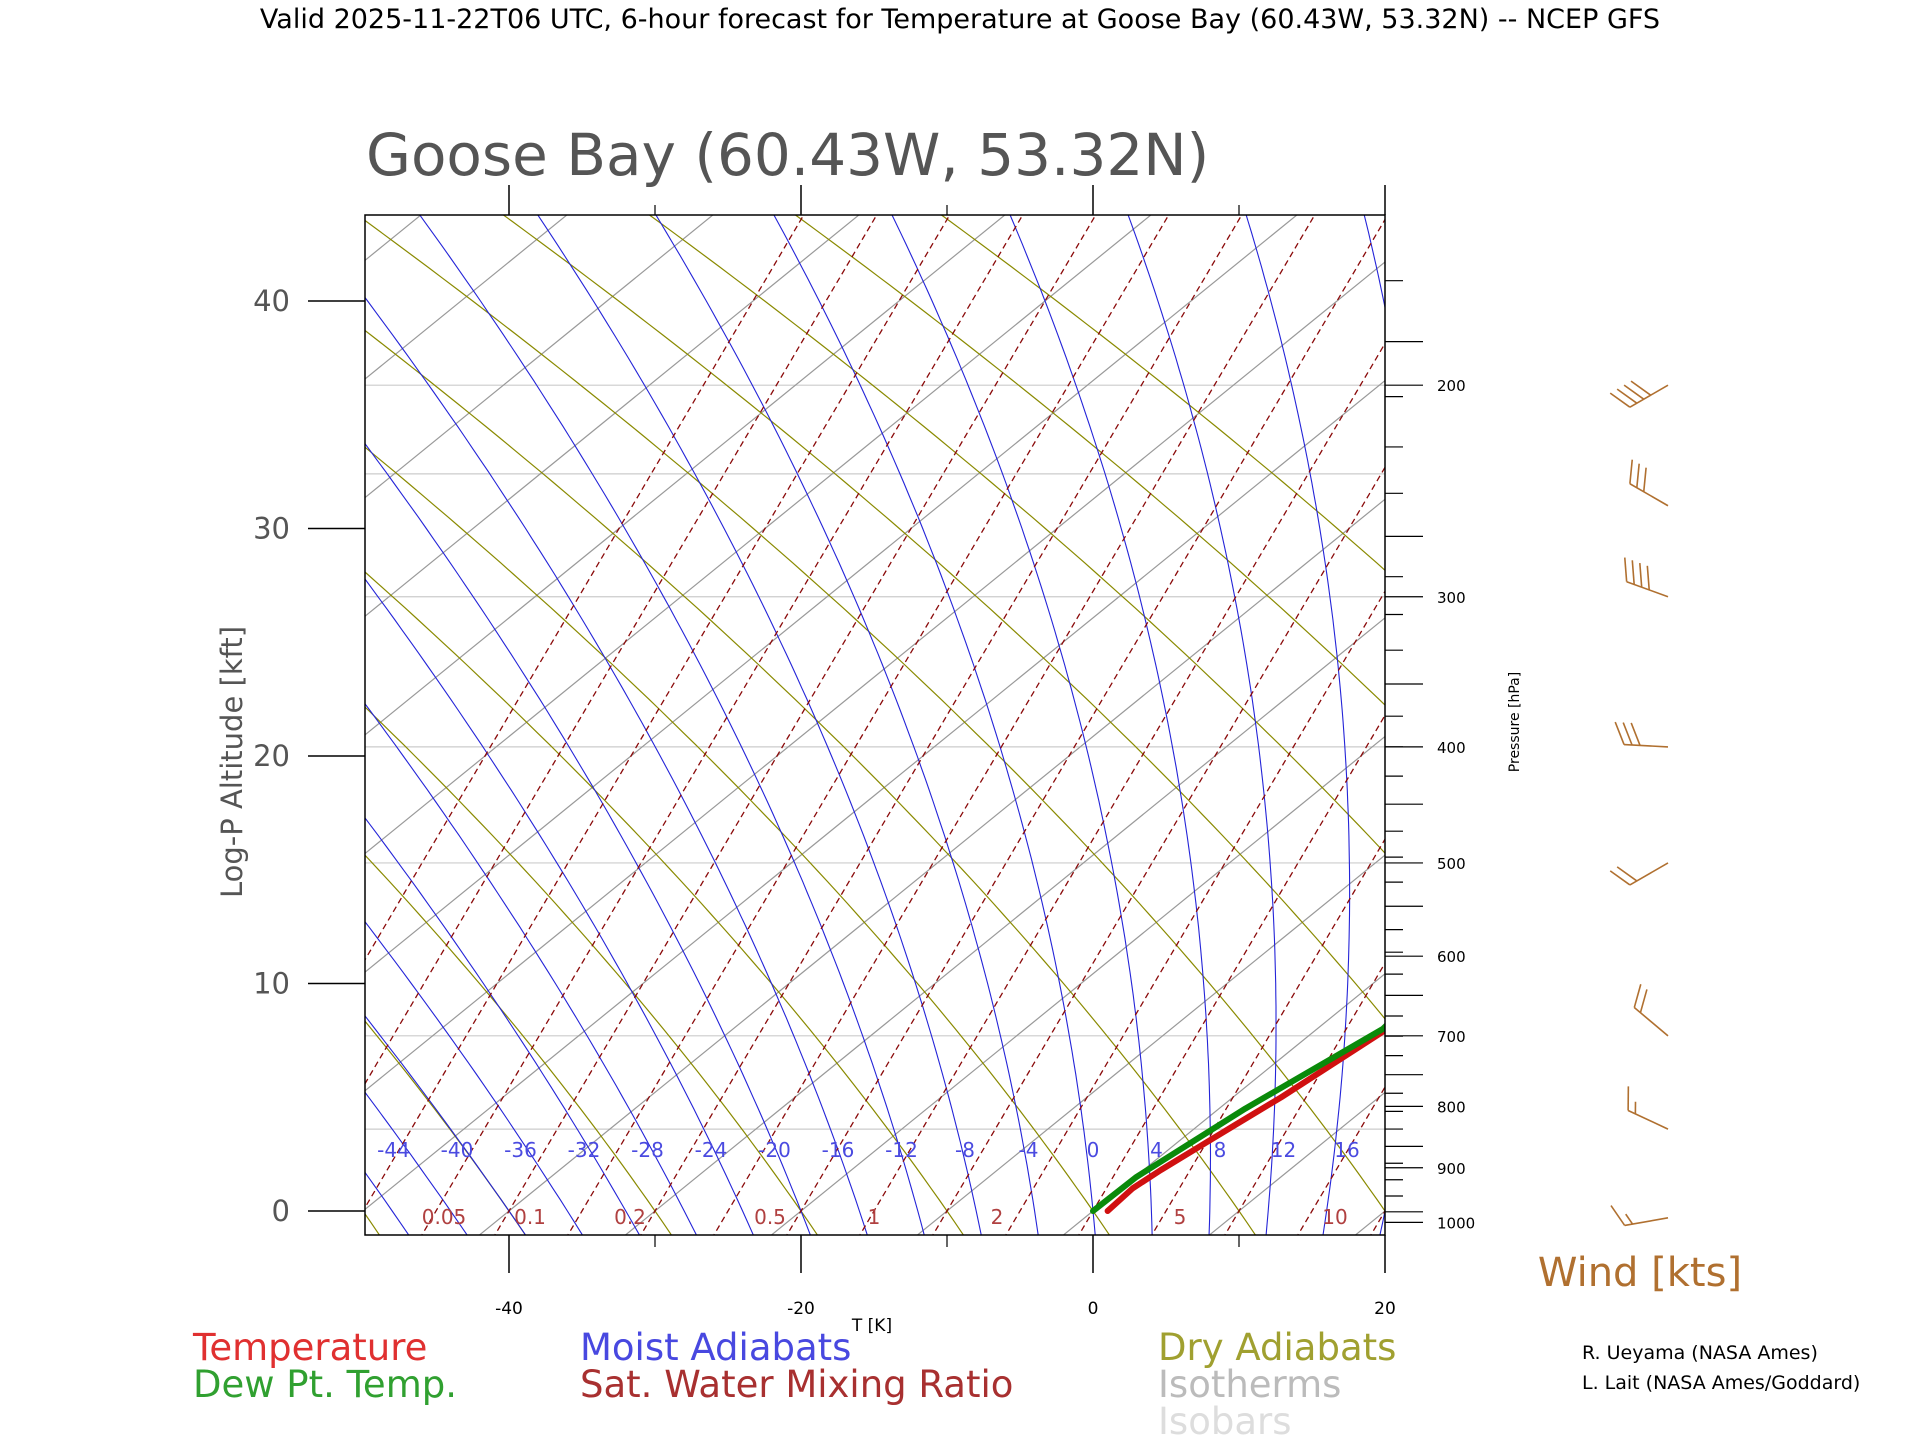  Describe the element at coordinates (271, 984) in the screenshot. I see `altitude-tick-label: 10` at that location.